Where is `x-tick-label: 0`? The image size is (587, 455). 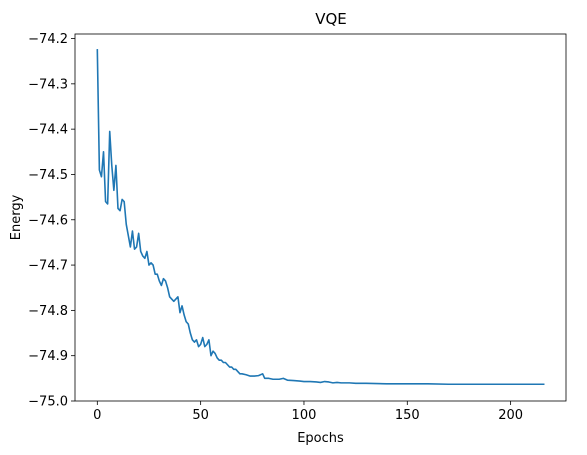 x-tick-label: 0 is located at coordinates (97, 415).